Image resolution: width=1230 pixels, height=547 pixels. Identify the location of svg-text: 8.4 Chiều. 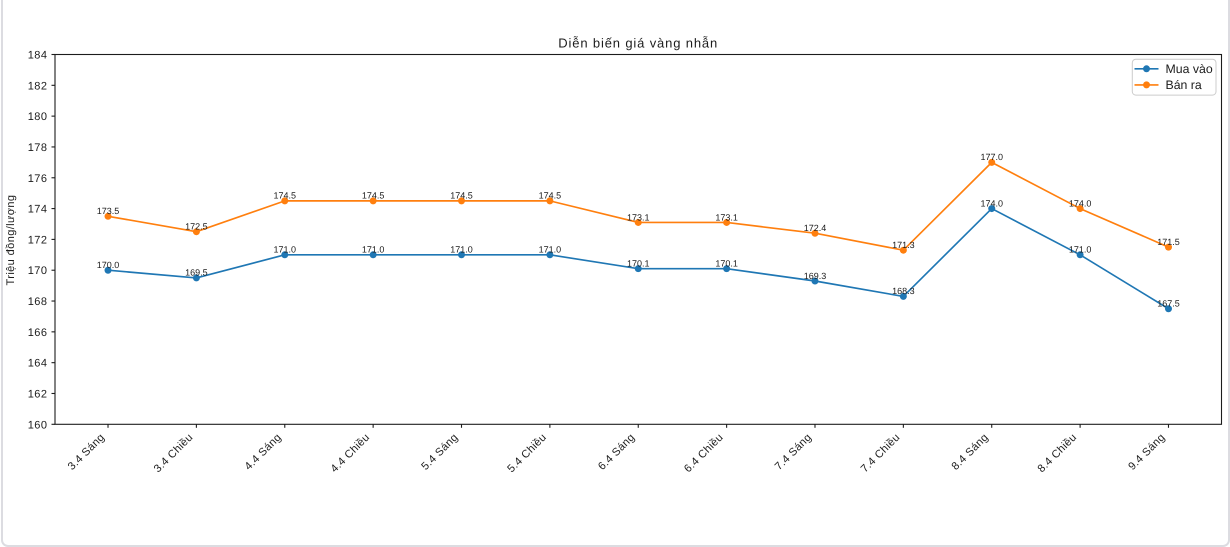
(1058, 453).